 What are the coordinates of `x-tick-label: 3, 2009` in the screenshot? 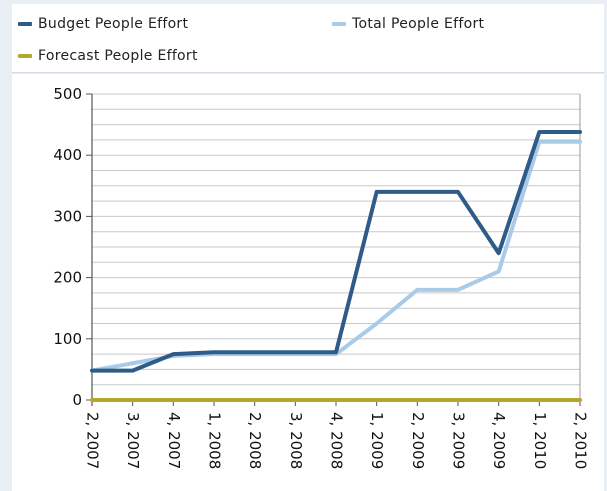 It's located at (459, 440).